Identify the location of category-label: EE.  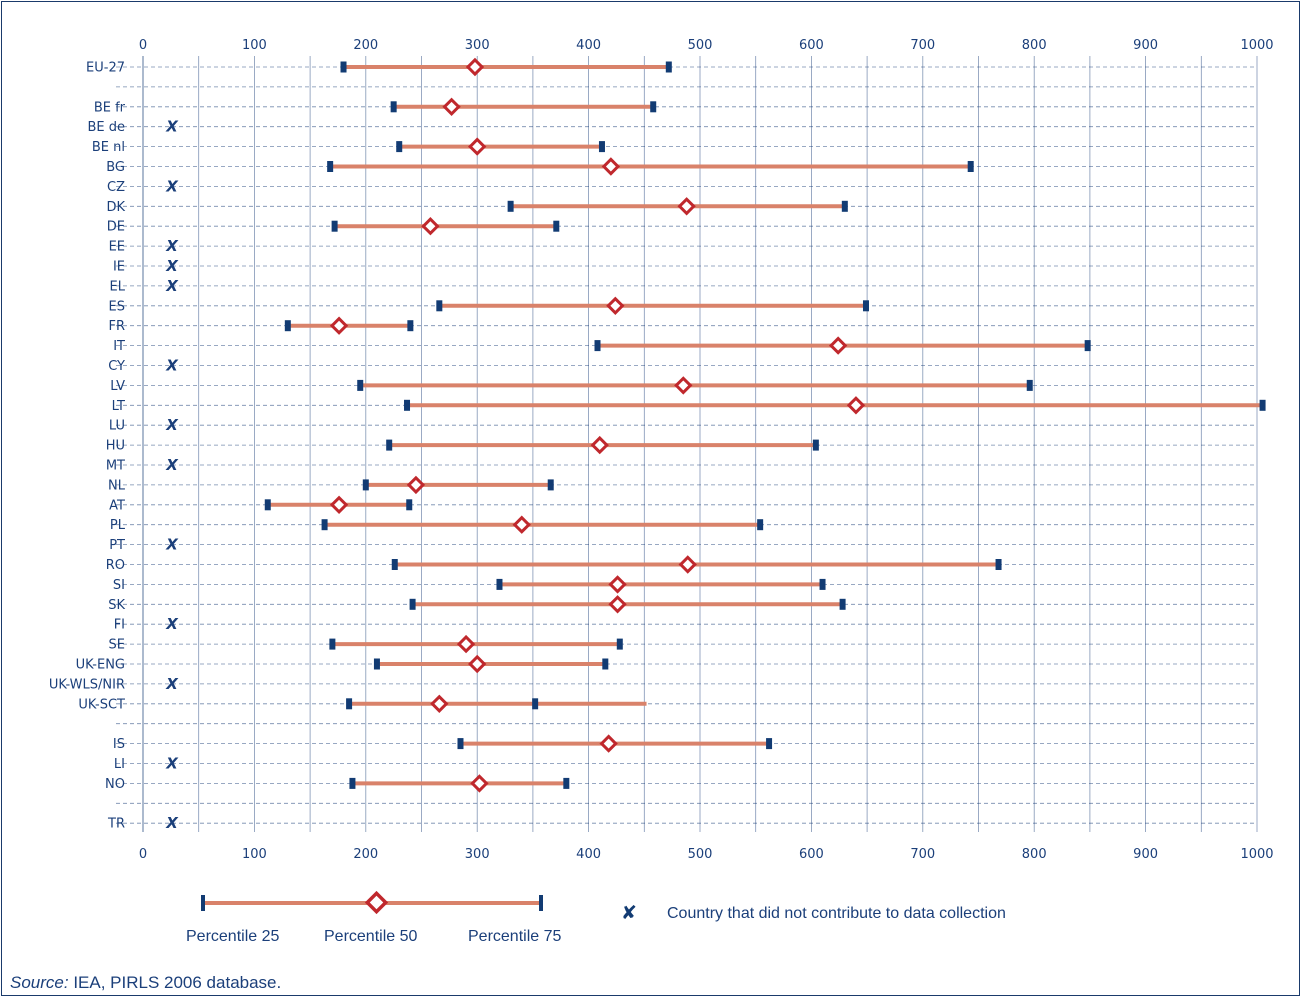
(117, 247).